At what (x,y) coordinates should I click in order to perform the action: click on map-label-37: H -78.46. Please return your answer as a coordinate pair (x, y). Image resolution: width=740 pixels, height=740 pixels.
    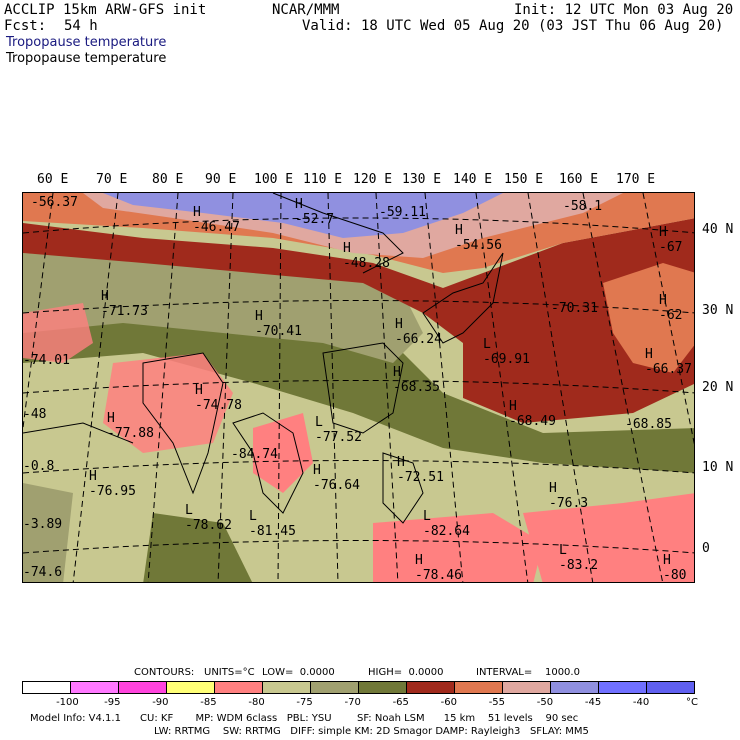
    Looking at the image, I should click on (438, 568).